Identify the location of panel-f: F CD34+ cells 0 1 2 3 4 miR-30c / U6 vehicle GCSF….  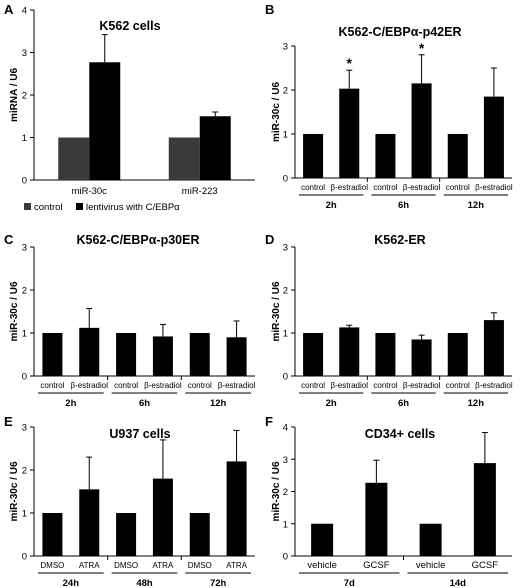
(388, 501).